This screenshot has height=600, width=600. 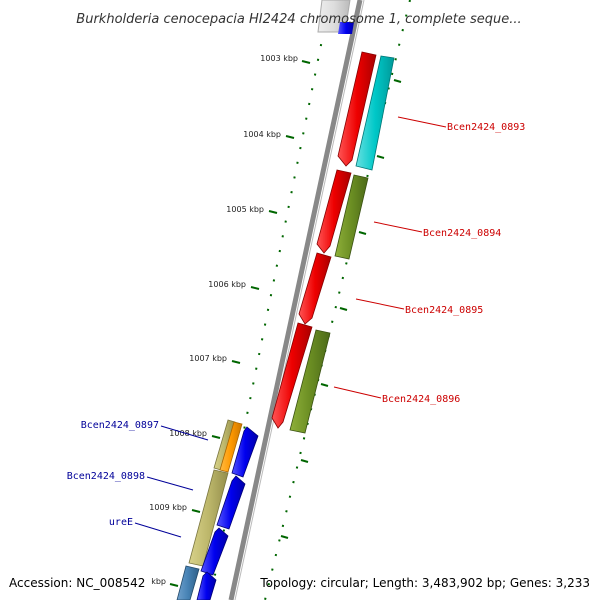 I want to click on forward-strand-genes, so click(x=217, y=509).